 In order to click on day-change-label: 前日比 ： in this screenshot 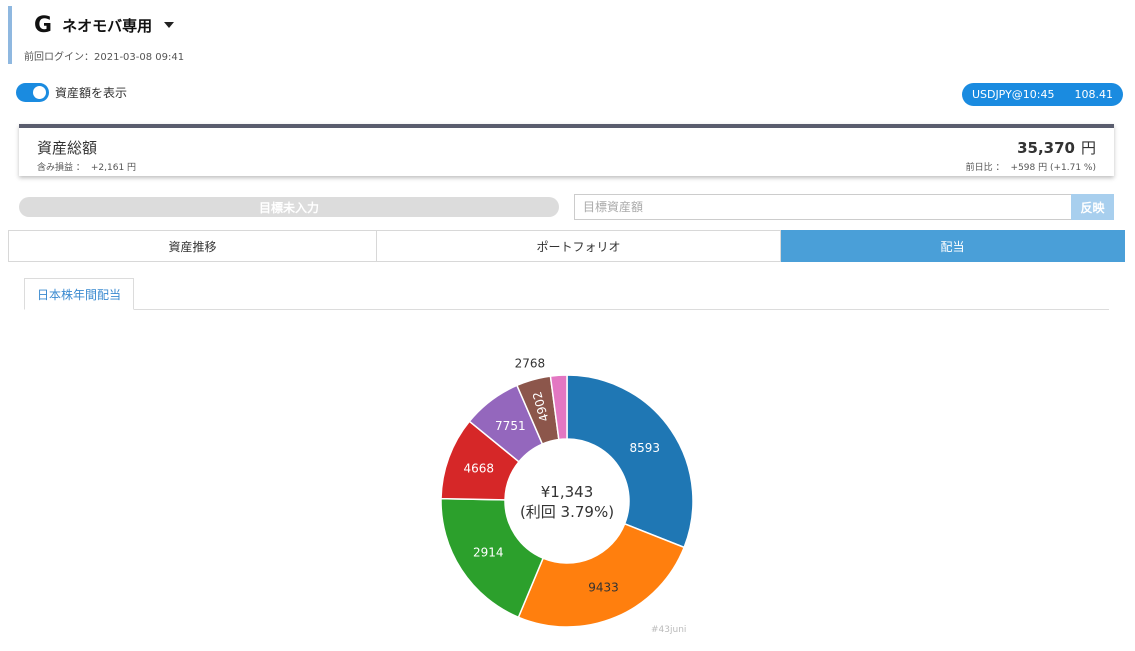, I will do `click(985, 168)`.